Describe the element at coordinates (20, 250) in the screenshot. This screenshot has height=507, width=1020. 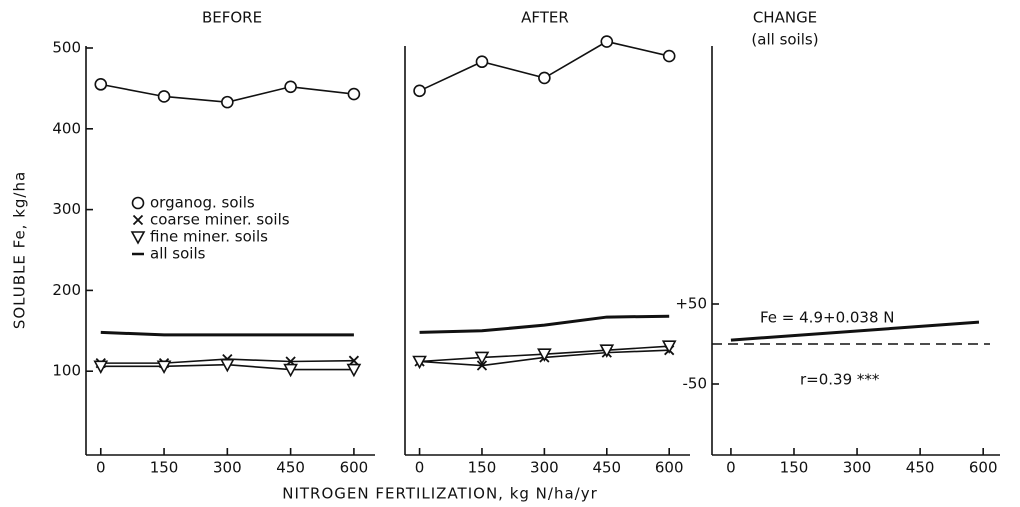
I see `y-axis-label: SOLUBLE Fe, kg/ha` at that location.